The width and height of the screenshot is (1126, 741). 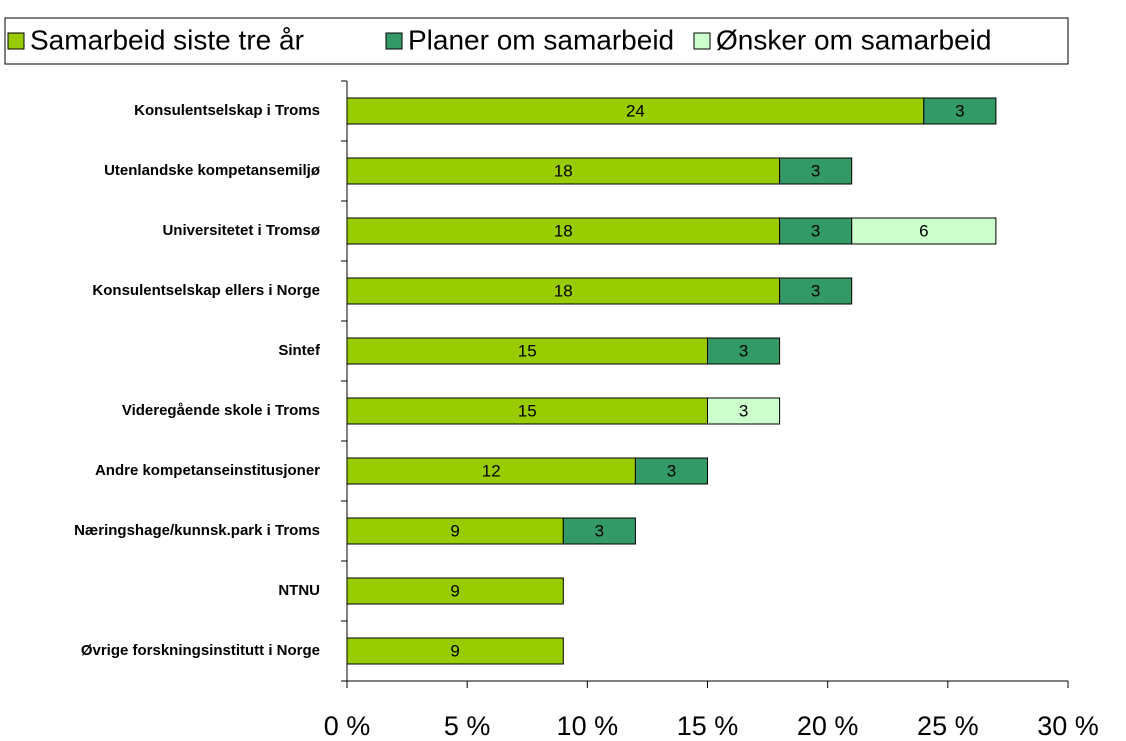 I want to click on x-tick-label: 20 %, so click(x=828, y=726).